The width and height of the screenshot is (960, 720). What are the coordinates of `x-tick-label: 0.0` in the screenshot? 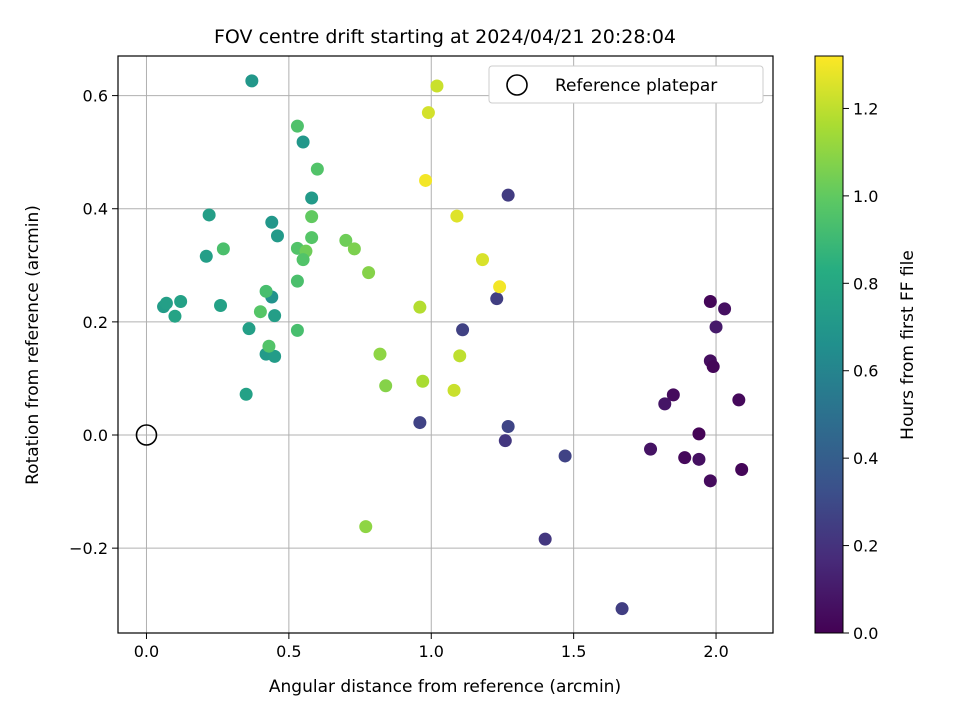 It's located at (146, 651).